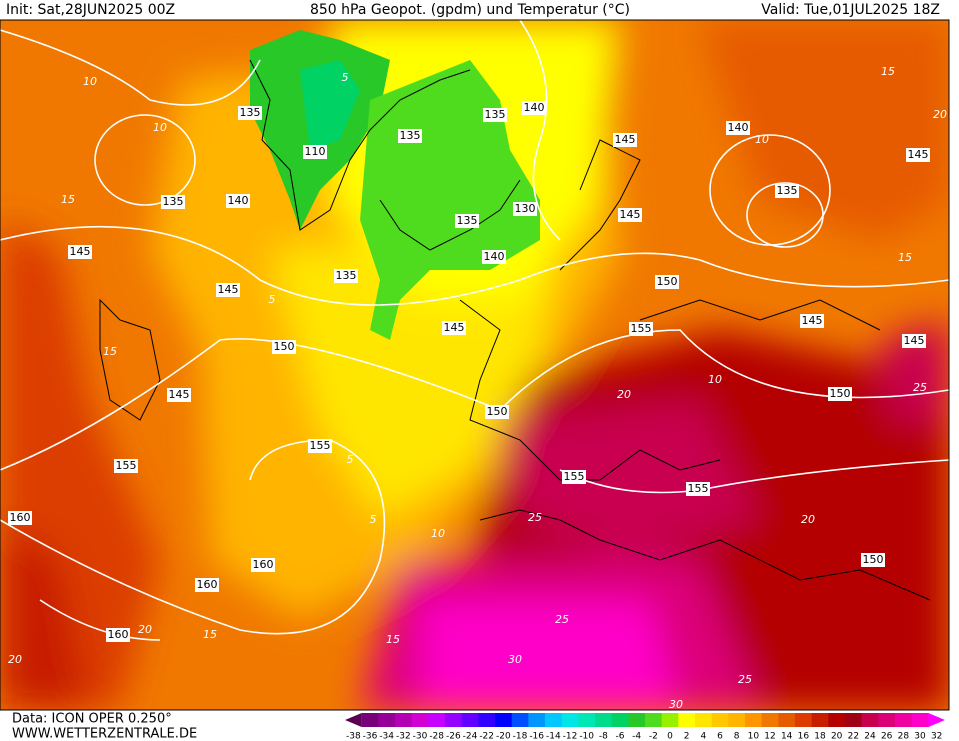 The image size is (959, 741). What do you see at coordinates (904, 736) in the screenshot?
I see `colorbar-label: 28` at bounding box center [904, 736].